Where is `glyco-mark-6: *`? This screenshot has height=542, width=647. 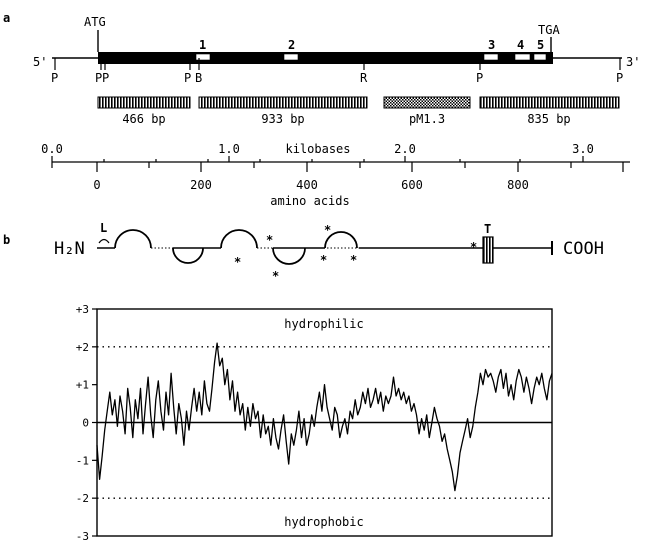 glyco-mark-6: * is located at coordinates (353, 260).